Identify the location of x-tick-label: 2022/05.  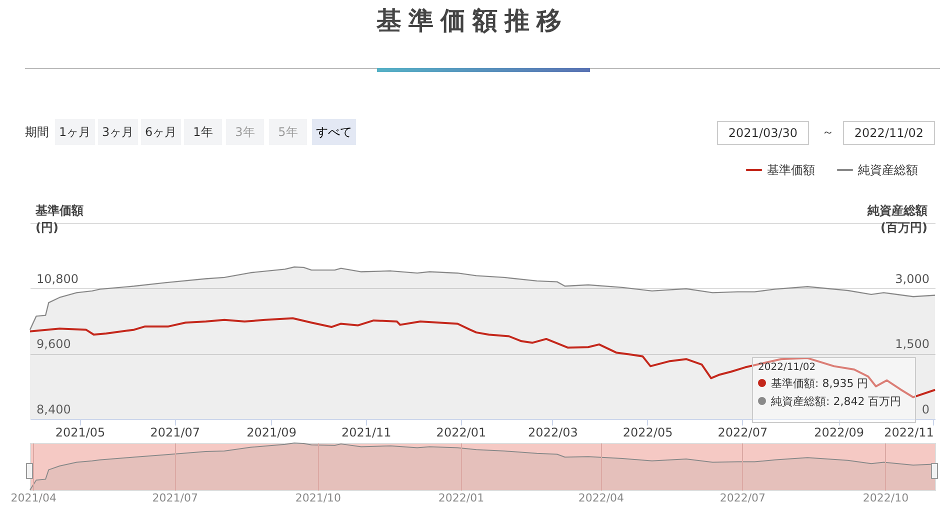
(647, 433).